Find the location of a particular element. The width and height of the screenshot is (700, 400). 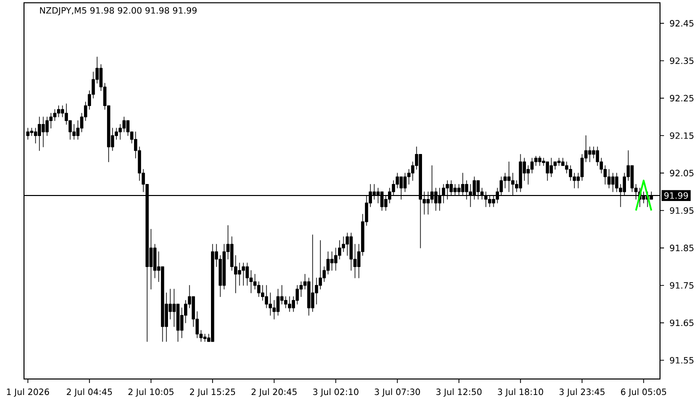

x-tick-label: 3 Jul 12:50 is located at coordinates (459, 392).